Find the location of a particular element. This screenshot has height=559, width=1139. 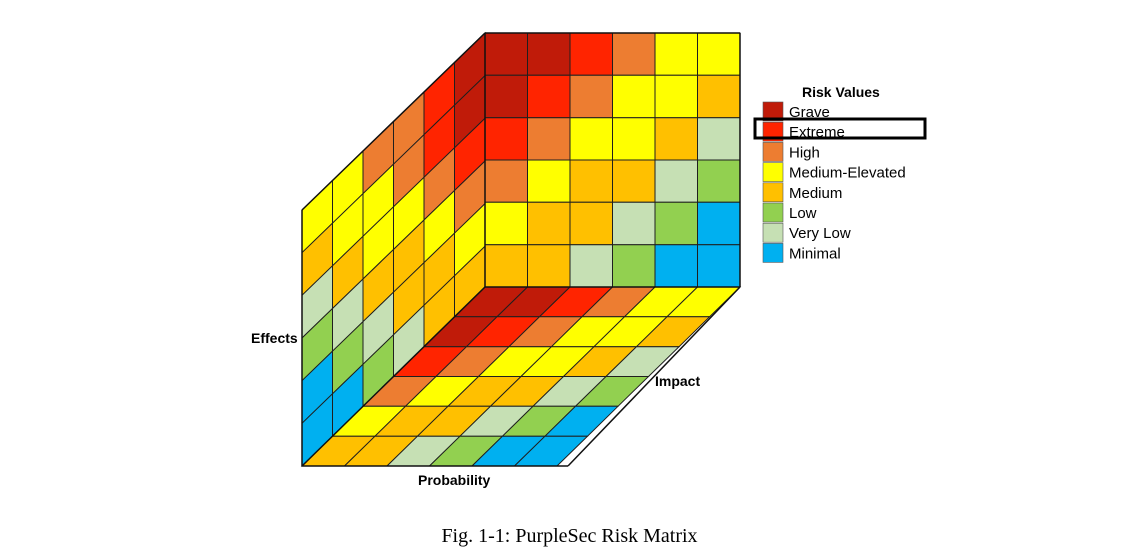

legend-label: Minimal is located at coordinates (815, 253).